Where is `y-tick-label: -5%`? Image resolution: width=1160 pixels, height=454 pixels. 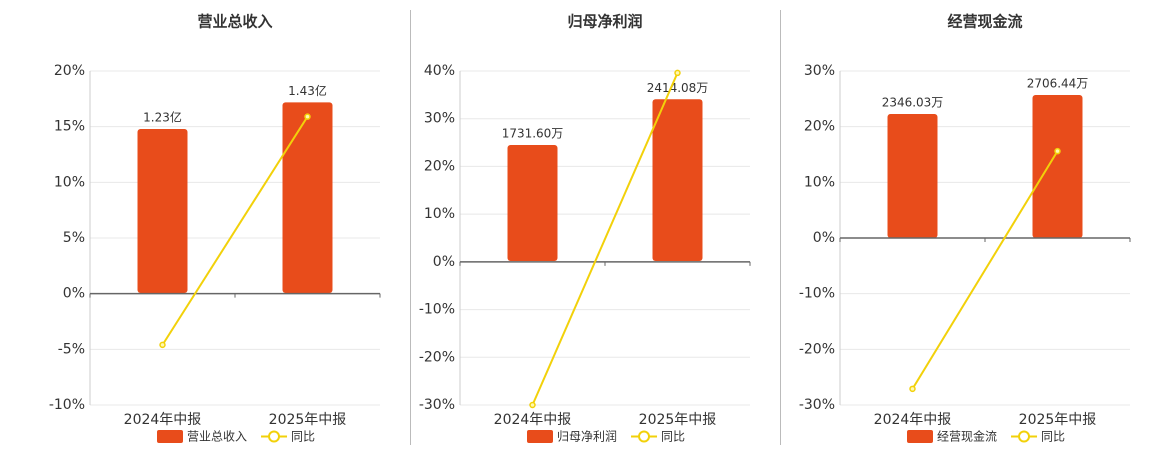 y-tick-label: -5% is located at coordinates (71, 349).